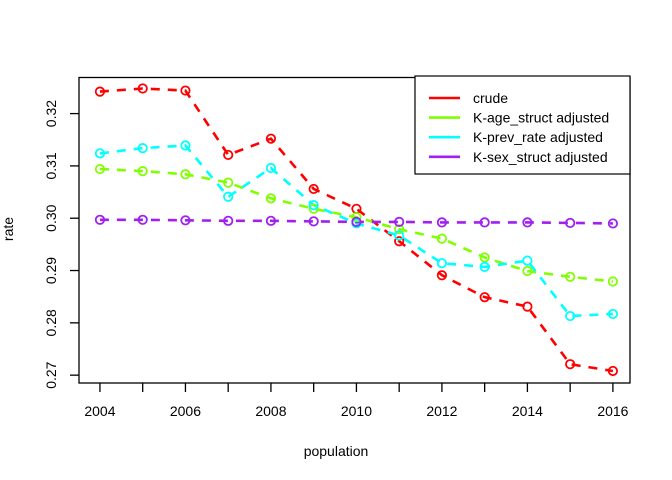  What do you see at coordinates (527, 411) in the screenshot?
I see `x-tick-label: 2014` at bounding box center [527, 411].